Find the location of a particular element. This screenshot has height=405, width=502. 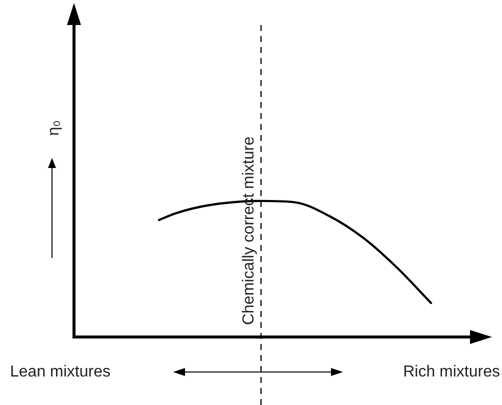

text: Rich mixtures is located at coordinates (451, 371).